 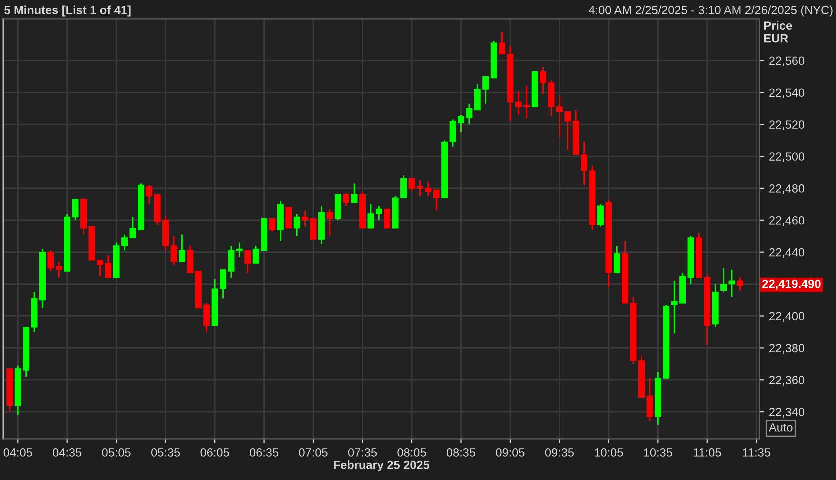 I want to click on annotation: 22,419.490, so click(x=791, y=285).